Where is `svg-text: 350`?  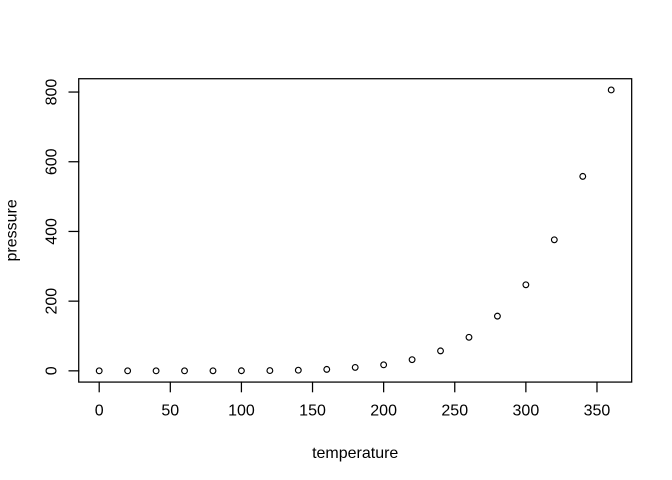 svg-text: 350 is located at coordinates (597, 410).